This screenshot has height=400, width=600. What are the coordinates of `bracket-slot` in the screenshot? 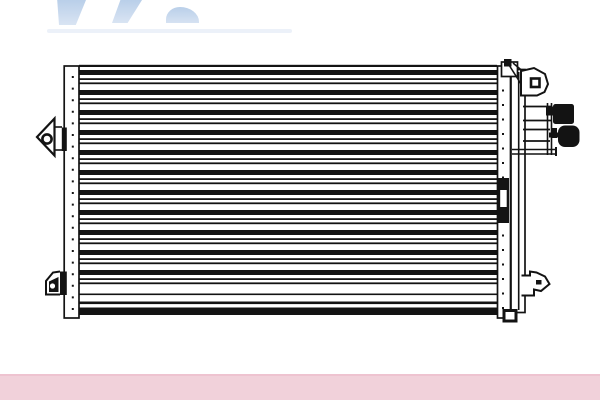 It's located at (539, 282).